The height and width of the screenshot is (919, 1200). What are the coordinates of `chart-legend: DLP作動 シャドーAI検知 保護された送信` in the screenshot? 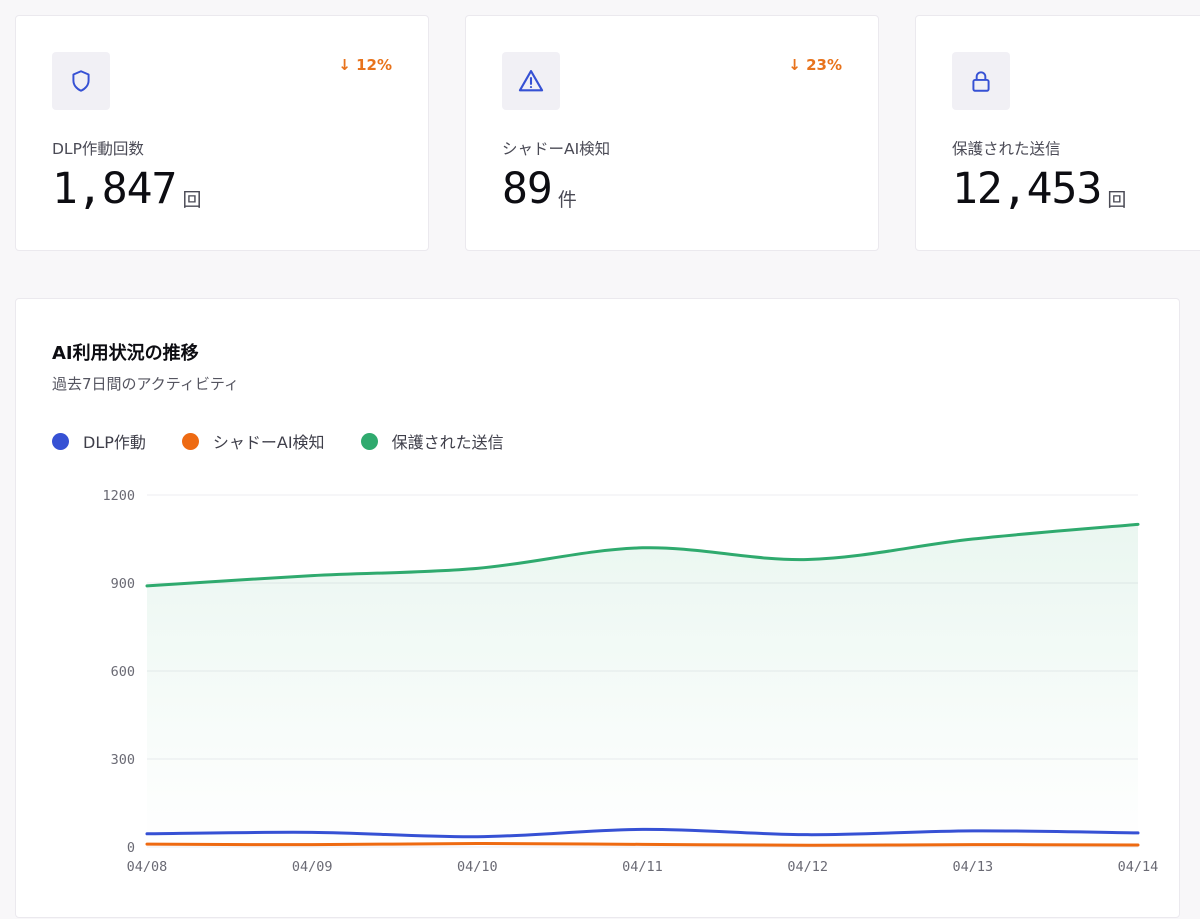 It's located at (278, 441).